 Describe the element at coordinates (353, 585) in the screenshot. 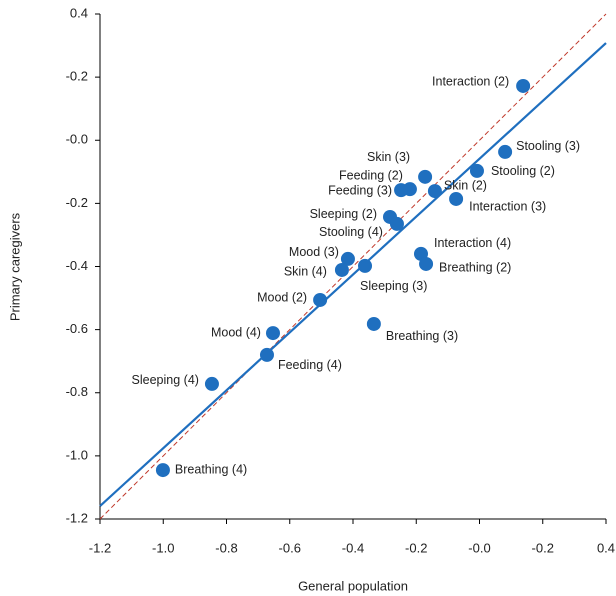

I see `x-axis-label: General population` at that location.